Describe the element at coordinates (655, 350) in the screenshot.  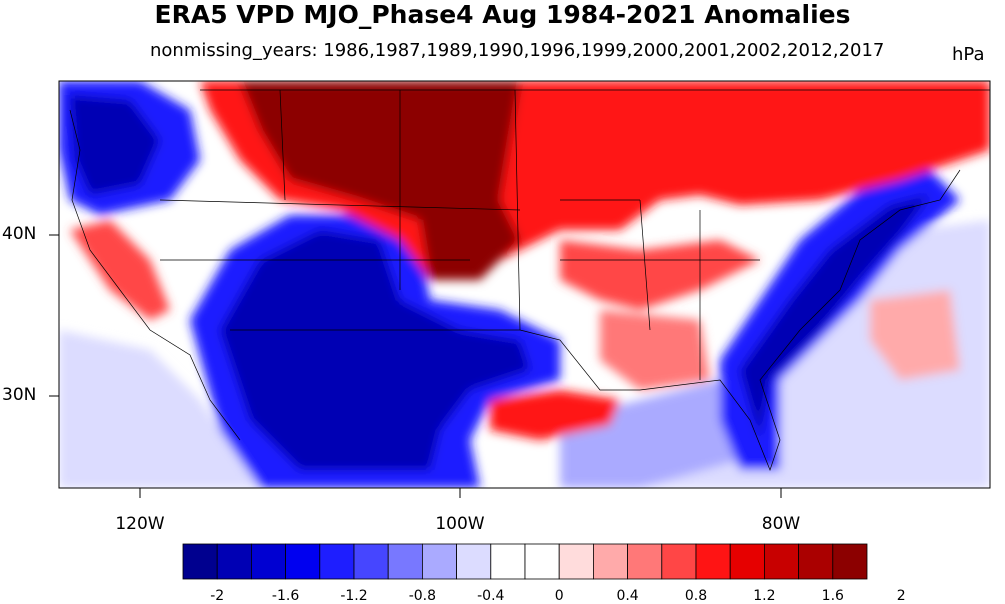
I see `anomaly-region-southeast-pink` at that location.